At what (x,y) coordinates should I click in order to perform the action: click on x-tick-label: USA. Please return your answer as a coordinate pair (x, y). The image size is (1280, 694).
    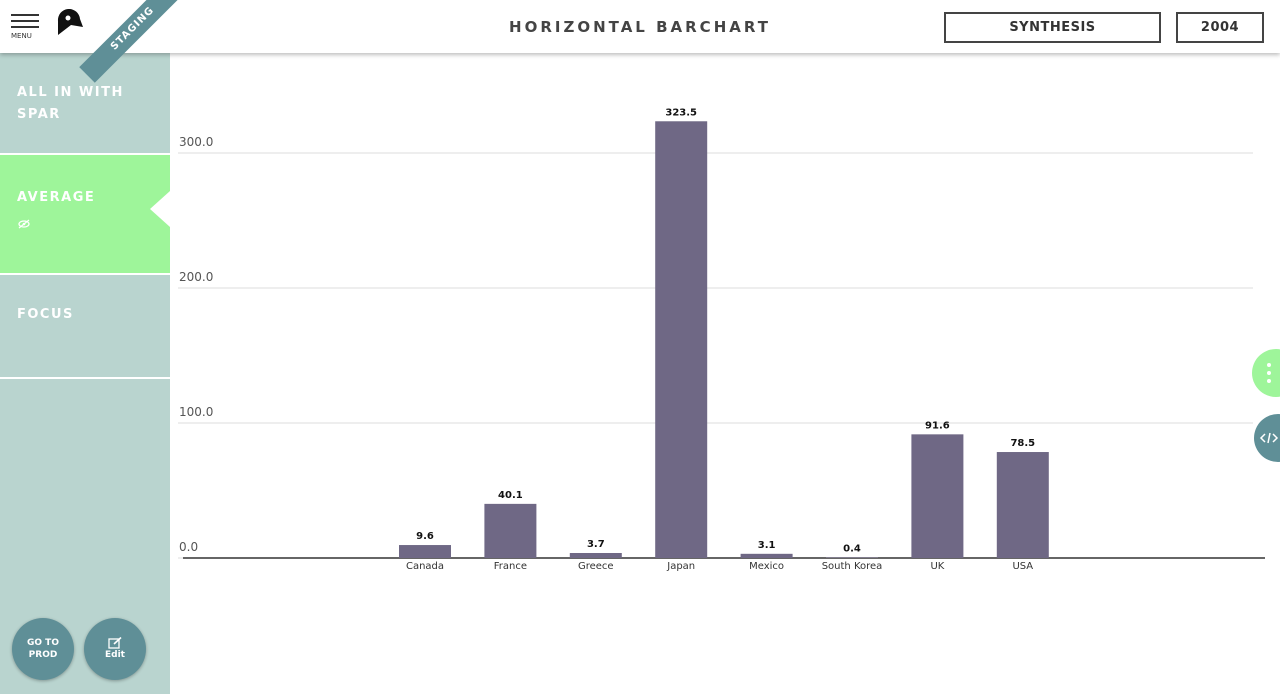
    Looking at the image, I should click on (1022, 566).